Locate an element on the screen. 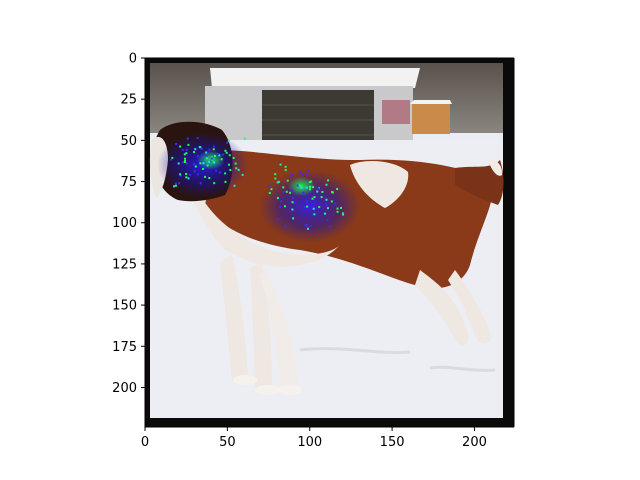 This screenshot has height=480, width=640. y-tick-label: 0 is located at coordinates (133, 59).